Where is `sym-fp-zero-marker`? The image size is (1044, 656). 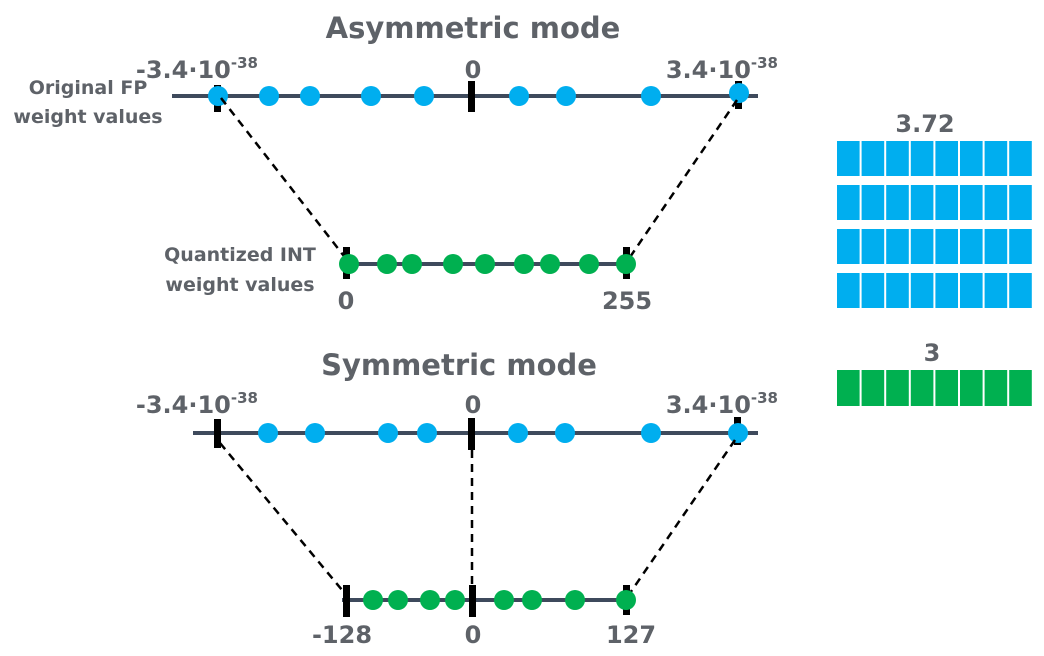 sym-fp-zero-marker is located at coordinates (471, 434).